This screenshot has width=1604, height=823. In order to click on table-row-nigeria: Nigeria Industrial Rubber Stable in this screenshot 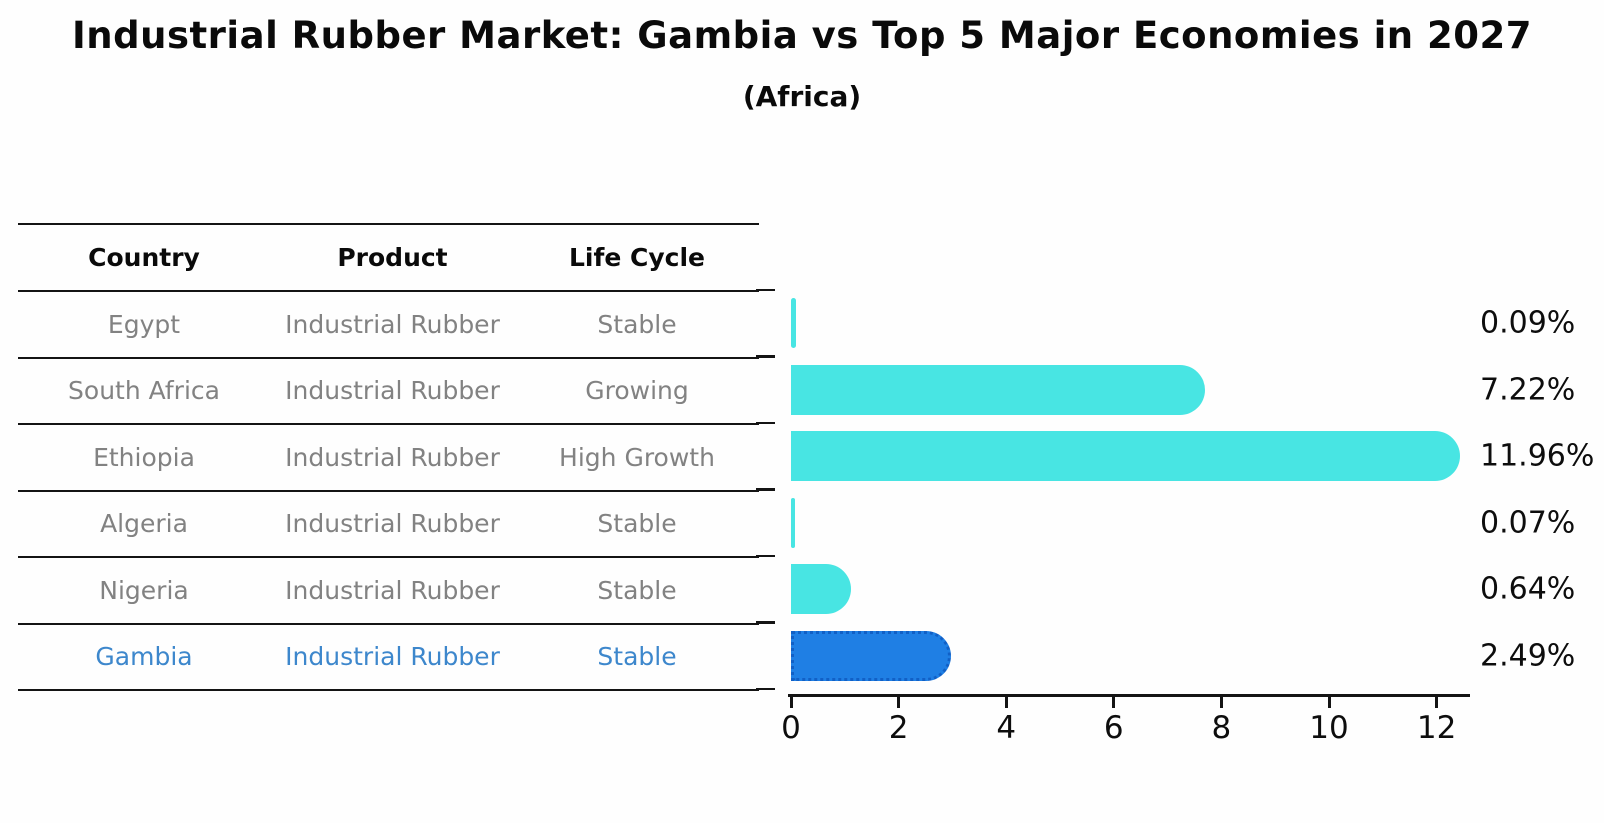, I will do `click(388, 591)`.